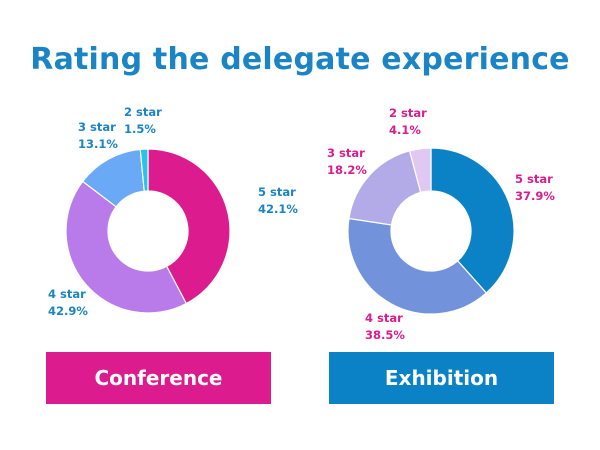 The width and height of the screenshot is (600, 450). What do you see at coordinates (158, 378) in the screenshot?
I see `conference-banner: Conference` at bounding box center [158, 378].